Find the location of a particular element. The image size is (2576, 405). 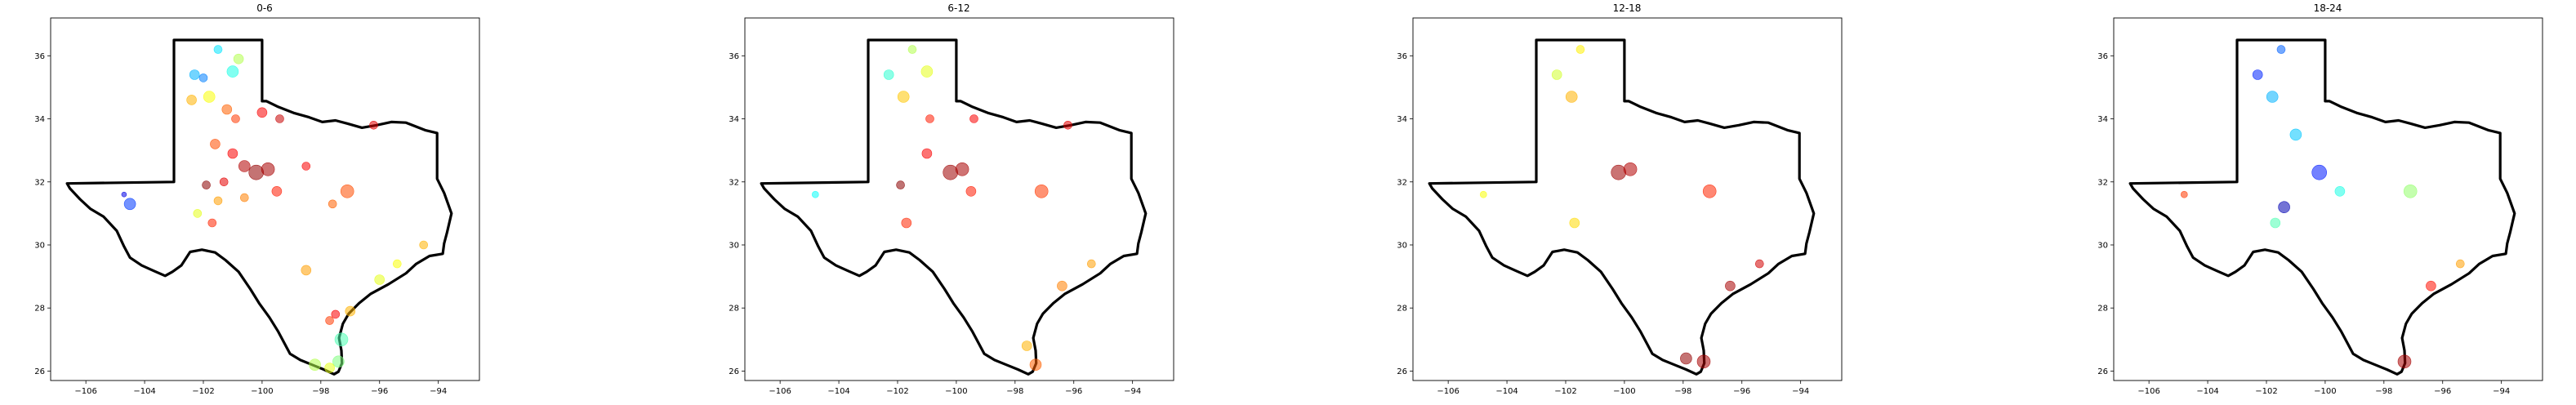

panel-title: 18-24 is located at coordinates (2328, 8).